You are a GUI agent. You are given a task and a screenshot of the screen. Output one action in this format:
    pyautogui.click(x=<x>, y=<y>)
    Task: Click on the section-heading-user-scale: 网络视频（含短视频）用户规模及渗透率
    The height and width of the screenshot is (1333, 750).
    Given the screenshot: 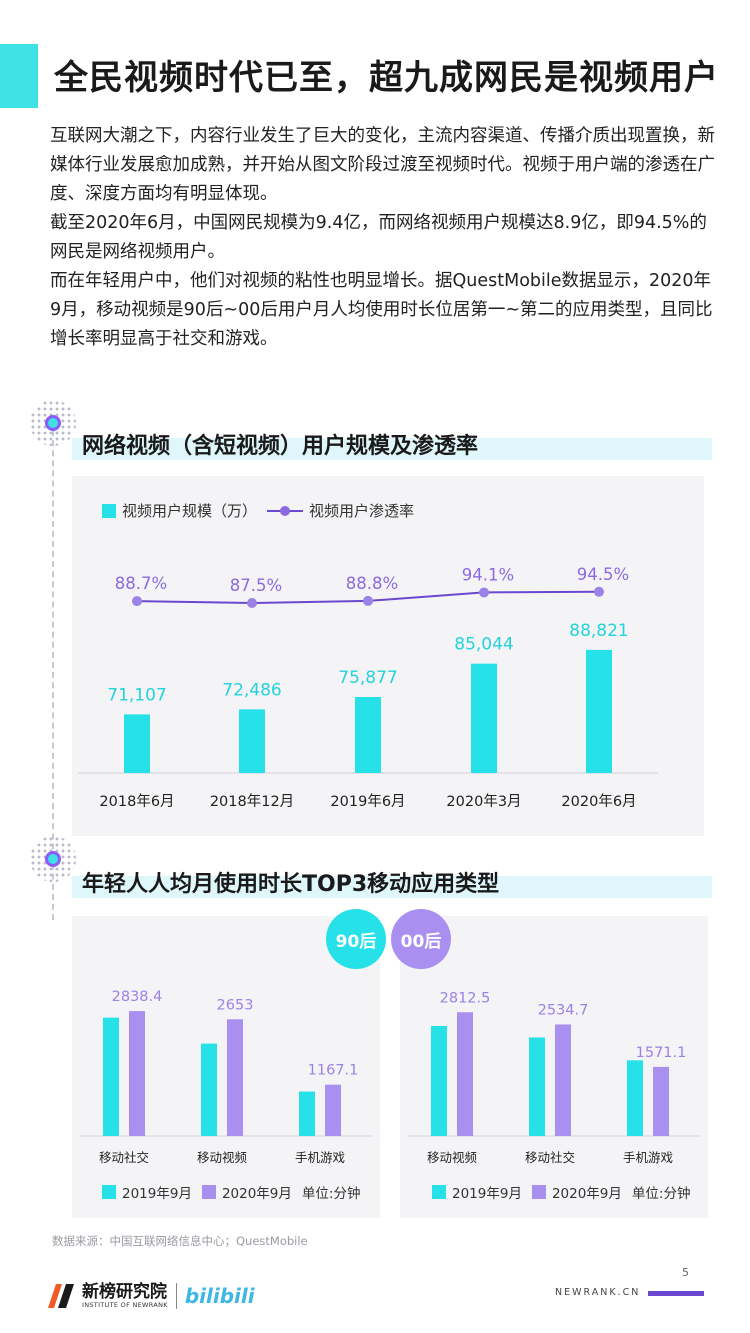 What is the action you would take?
    pyautogui.click(x=392, y=445)
    